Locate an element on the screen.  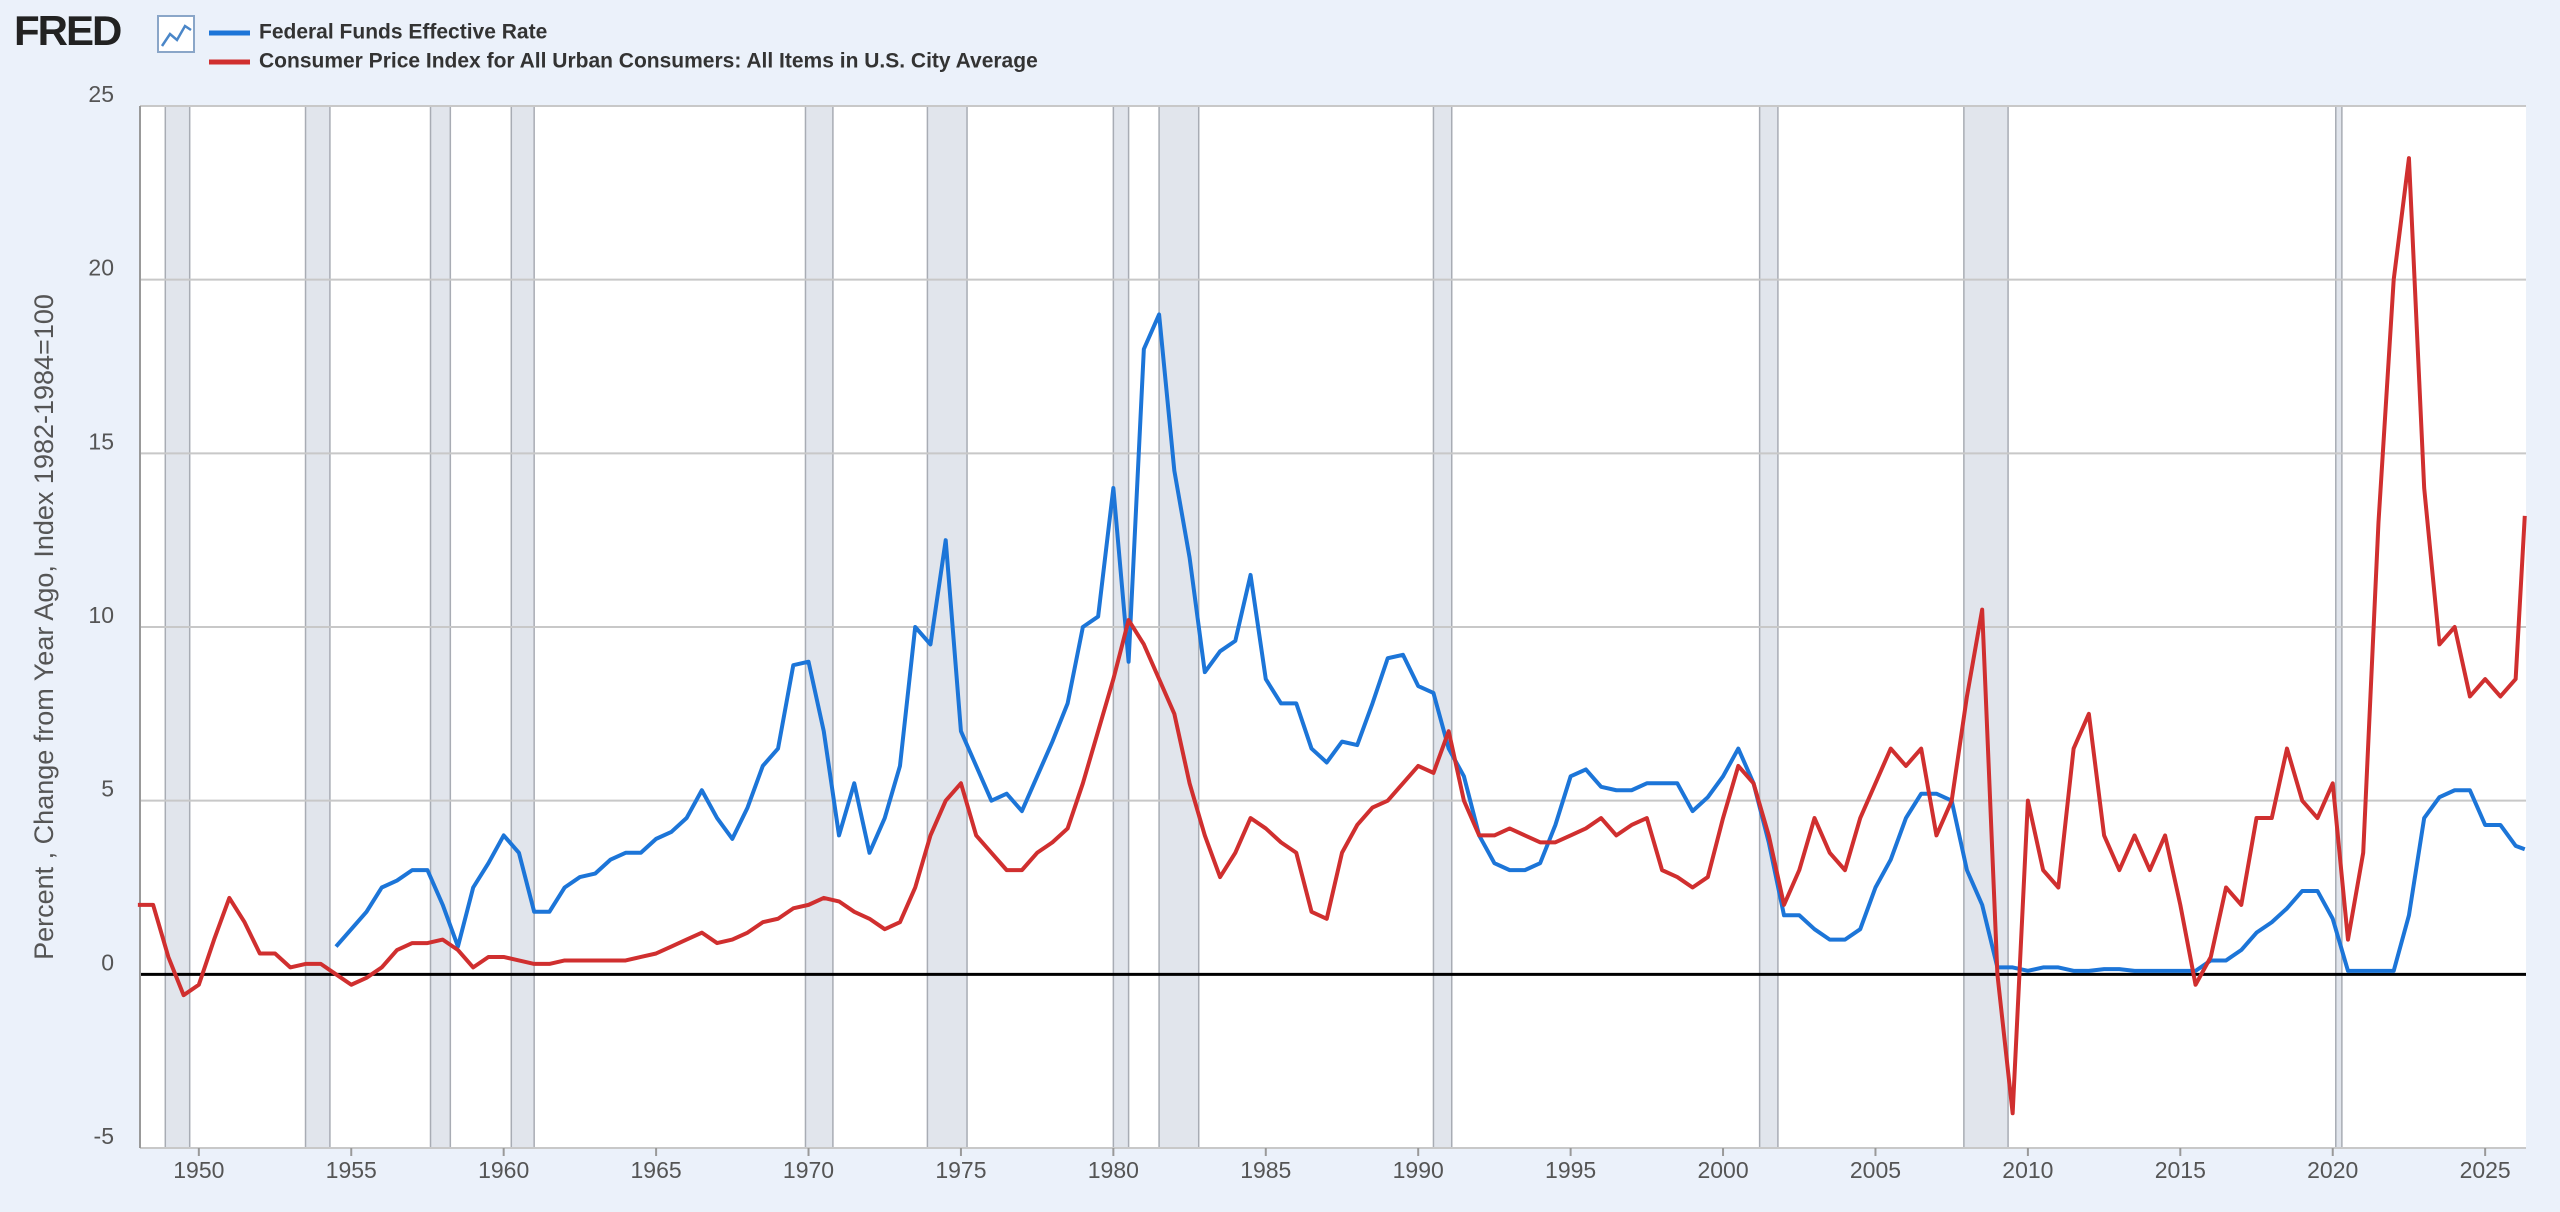
x-tick-label: 2005 is located at coordinates (1875, 1170).